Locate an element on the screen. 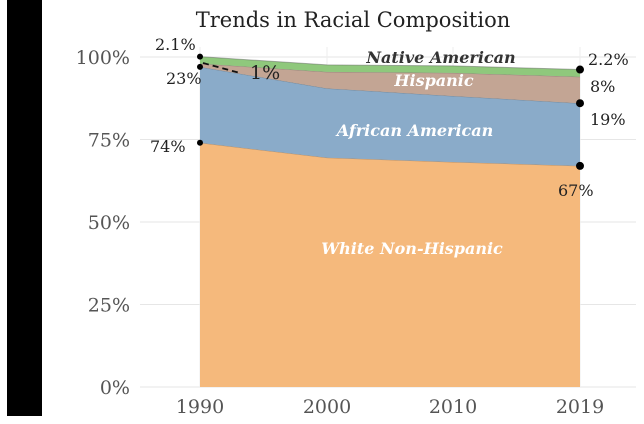 This screenshot has height=424, width=644. y-tick-label: 0% is located at coordinates (115, 388).